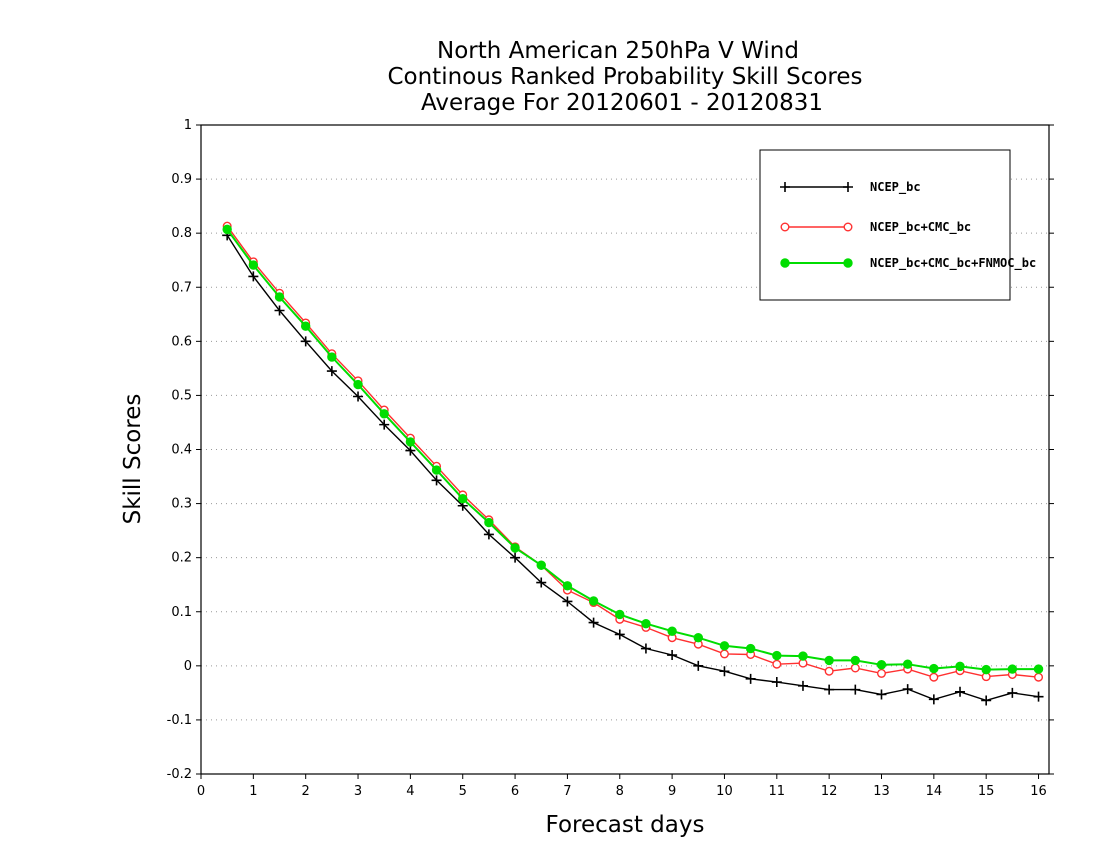 Image resolution: width=1100 pixels, height=850 pixels. I want to click on x-tick-label: 5, so click(463, 791).